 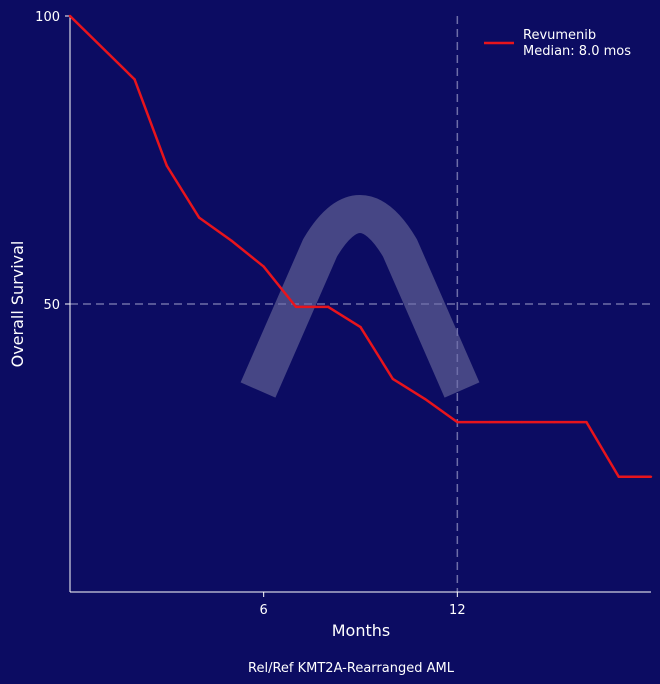 I want to click on x-tick-label: 6, so click(x=264, y=610).